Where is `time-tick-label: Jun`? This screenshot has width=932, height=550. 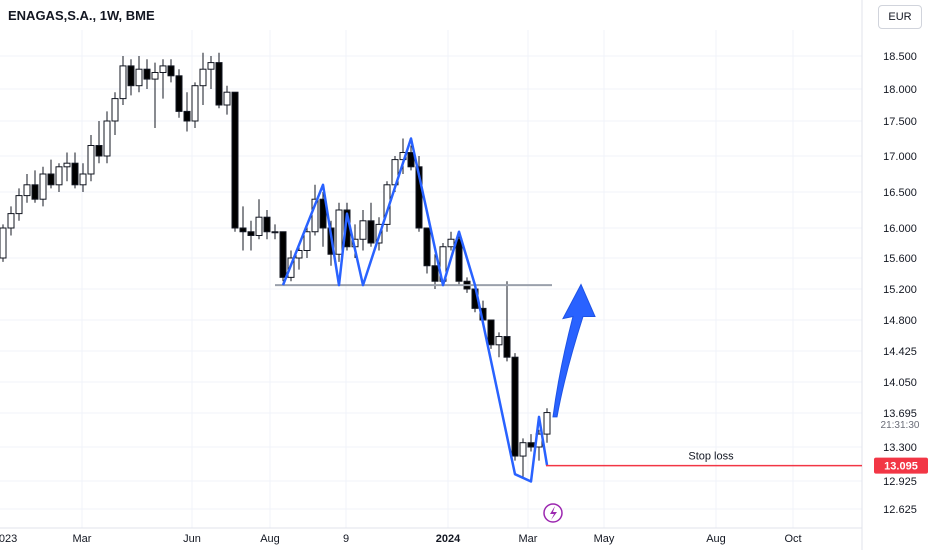
time-tick-label: Jun is located at coordinates (192, 539).